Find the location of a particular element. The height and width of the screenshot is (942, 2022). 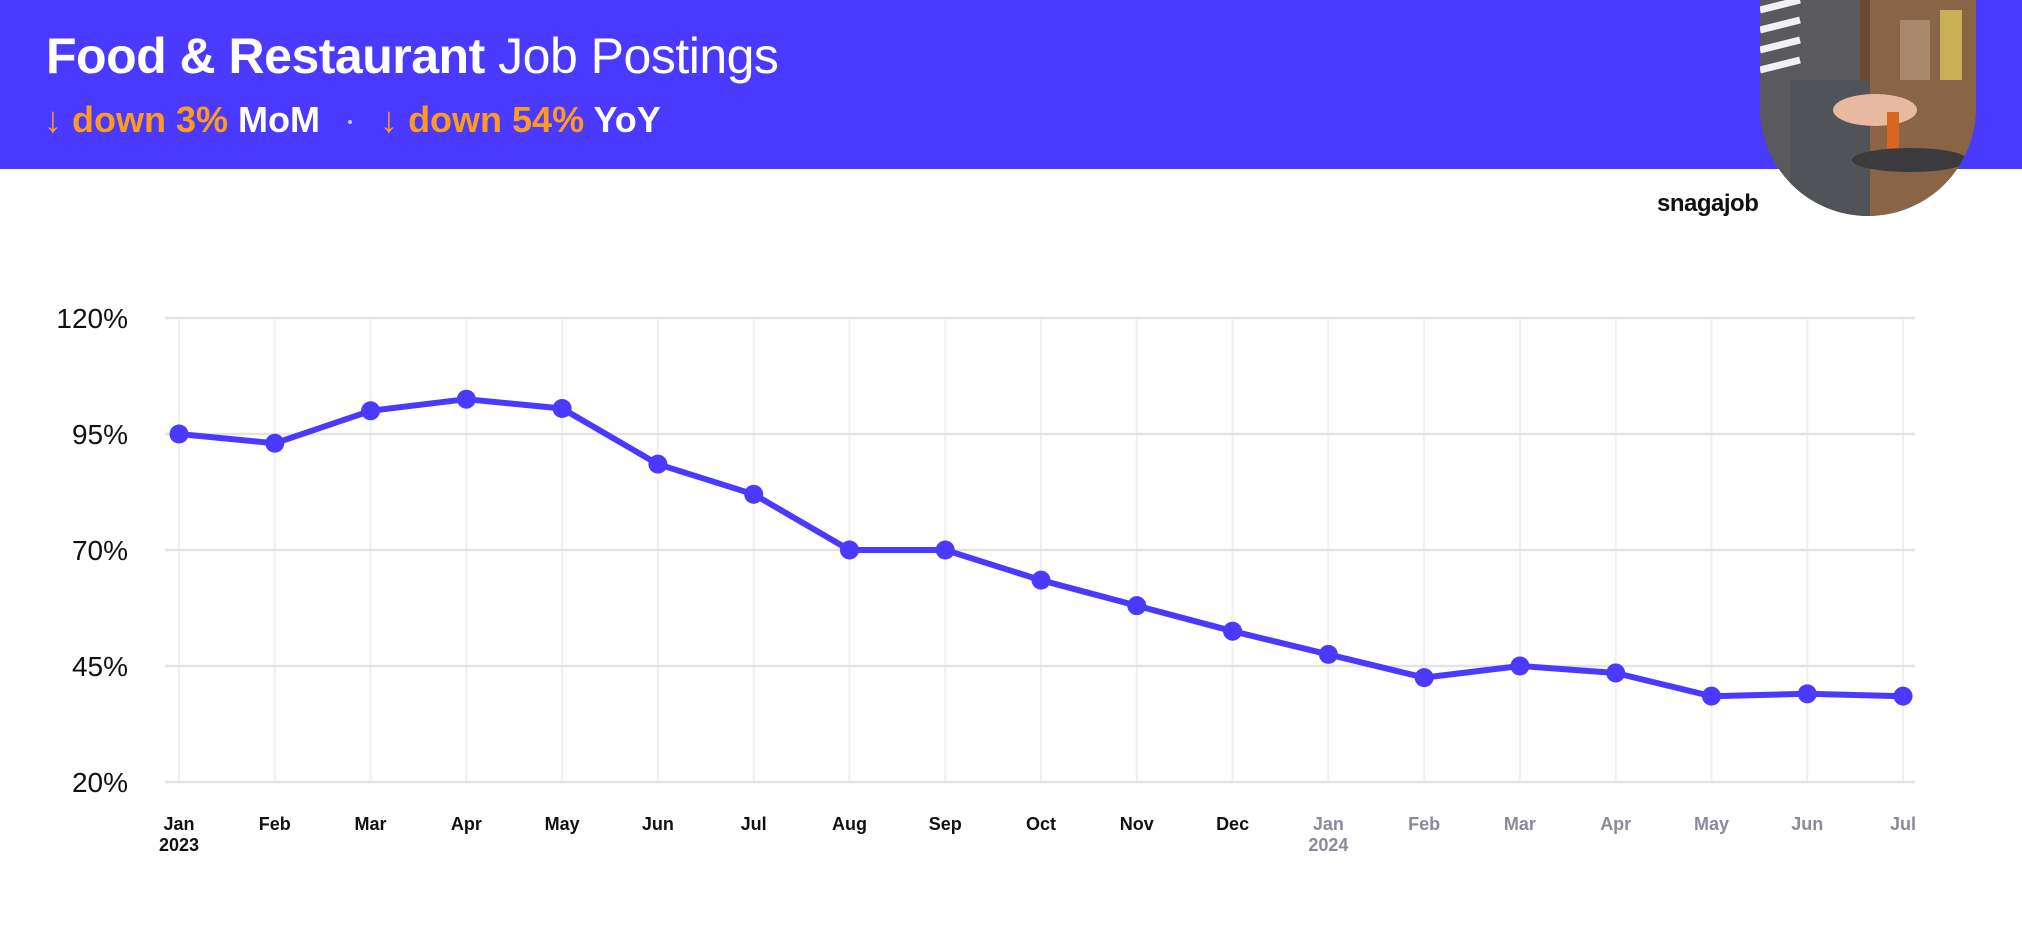

mom-label: MoM is located at coordinates (279, 119).